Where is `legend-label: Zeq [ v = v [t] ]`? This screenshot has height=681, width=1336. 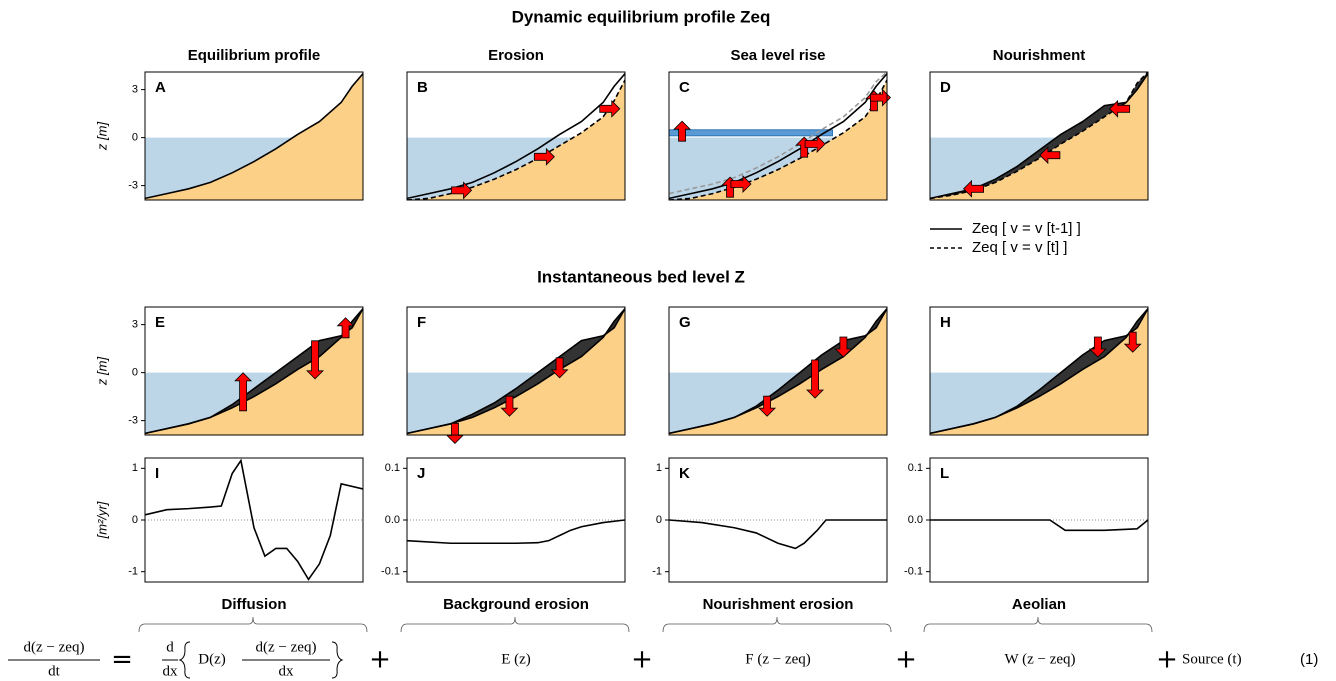 legend-label: Zeq [ v = v [t] ] is located at coordinates (1019, 247).